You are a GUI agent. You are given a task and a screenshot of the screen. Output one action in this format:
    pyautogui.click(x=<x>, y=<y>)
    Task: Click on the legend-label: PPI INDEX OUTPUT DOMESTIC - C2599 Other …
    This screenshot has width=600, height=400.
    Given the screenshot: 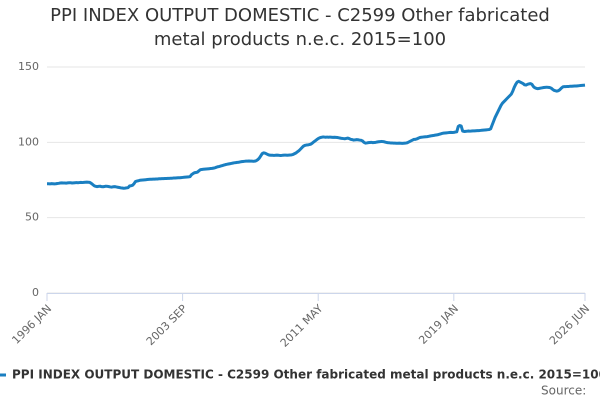 What is the action you would take?
    pyautogui.click(x=306, y=375)
    